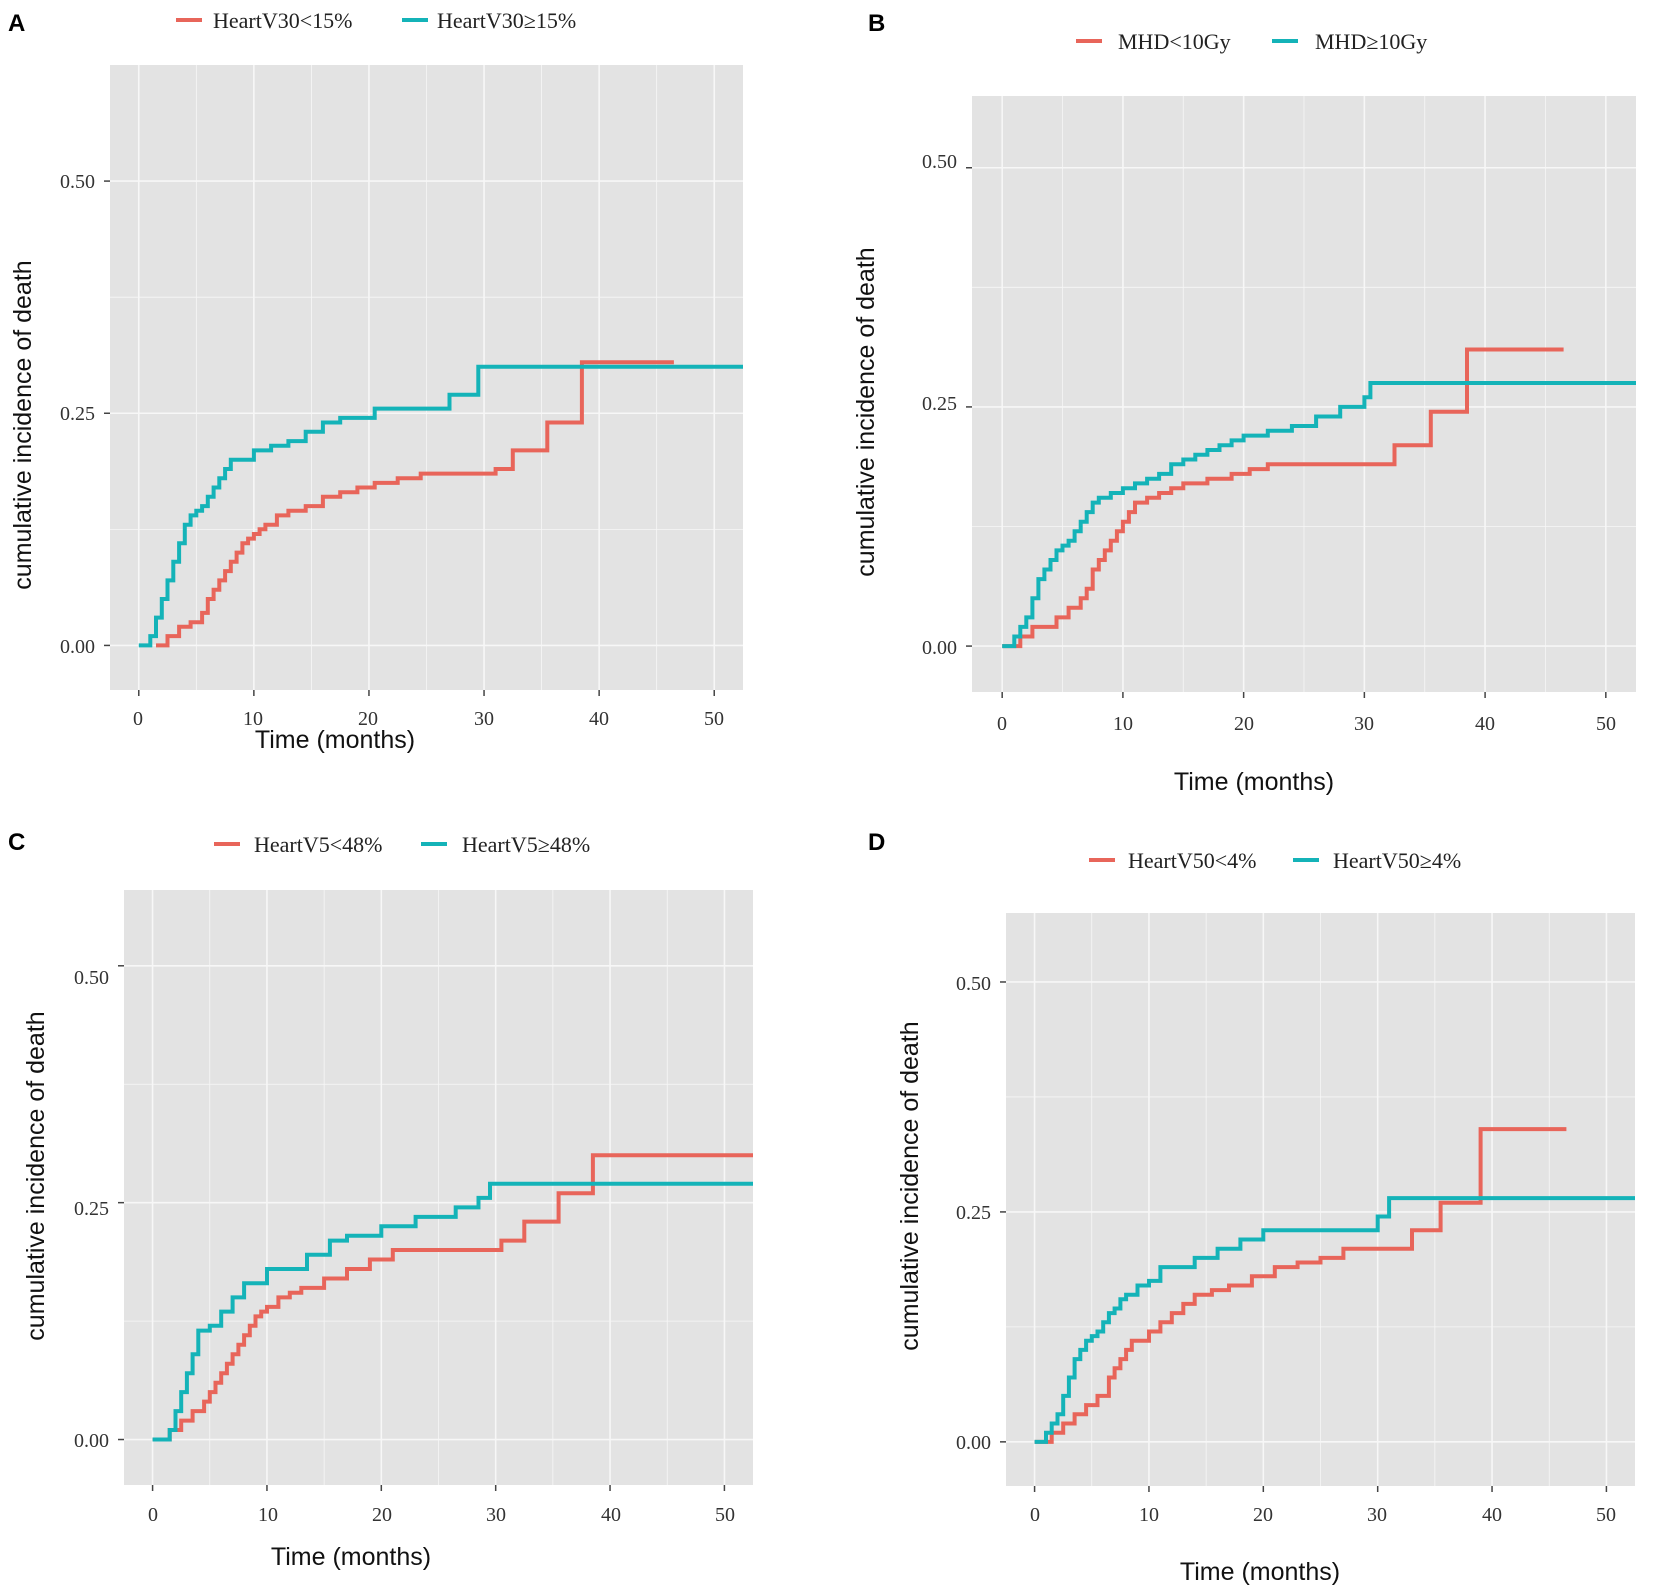 The width and height of the screenshot is (1654, 1593). What do you see at coordinates (506, 20) in the screenshot?
I see `legend-label-teal-a: HeartV30≥15%` at bounding box center [506, 20].